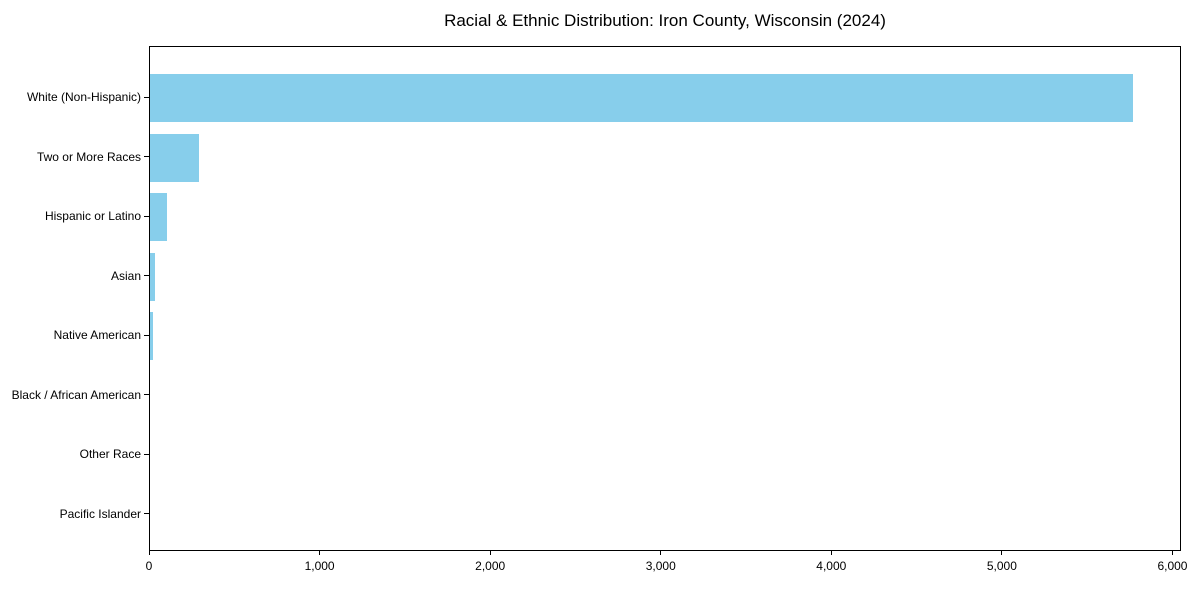  I want to click on x-tick-label: 6,000, so click(1172, 566).